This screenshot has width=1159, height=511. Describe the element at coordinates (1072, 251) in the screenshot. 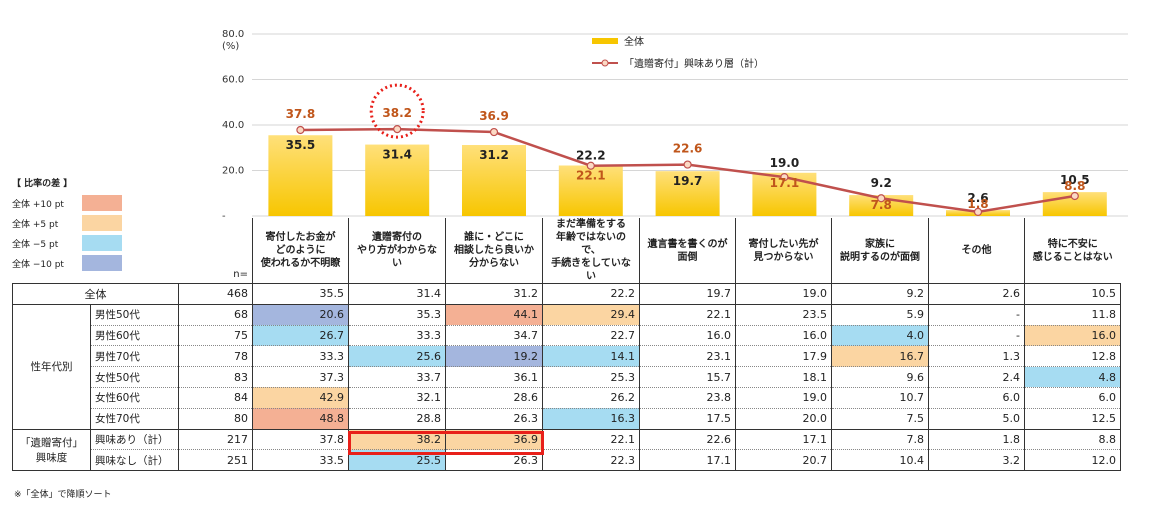

I see `category-header: 特に不安に 感じることはない` at that location.